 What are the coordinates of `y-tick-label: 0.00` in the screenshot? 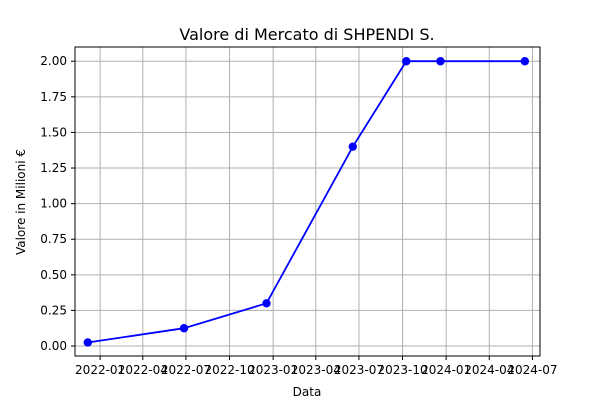 It's located at (53, 346).